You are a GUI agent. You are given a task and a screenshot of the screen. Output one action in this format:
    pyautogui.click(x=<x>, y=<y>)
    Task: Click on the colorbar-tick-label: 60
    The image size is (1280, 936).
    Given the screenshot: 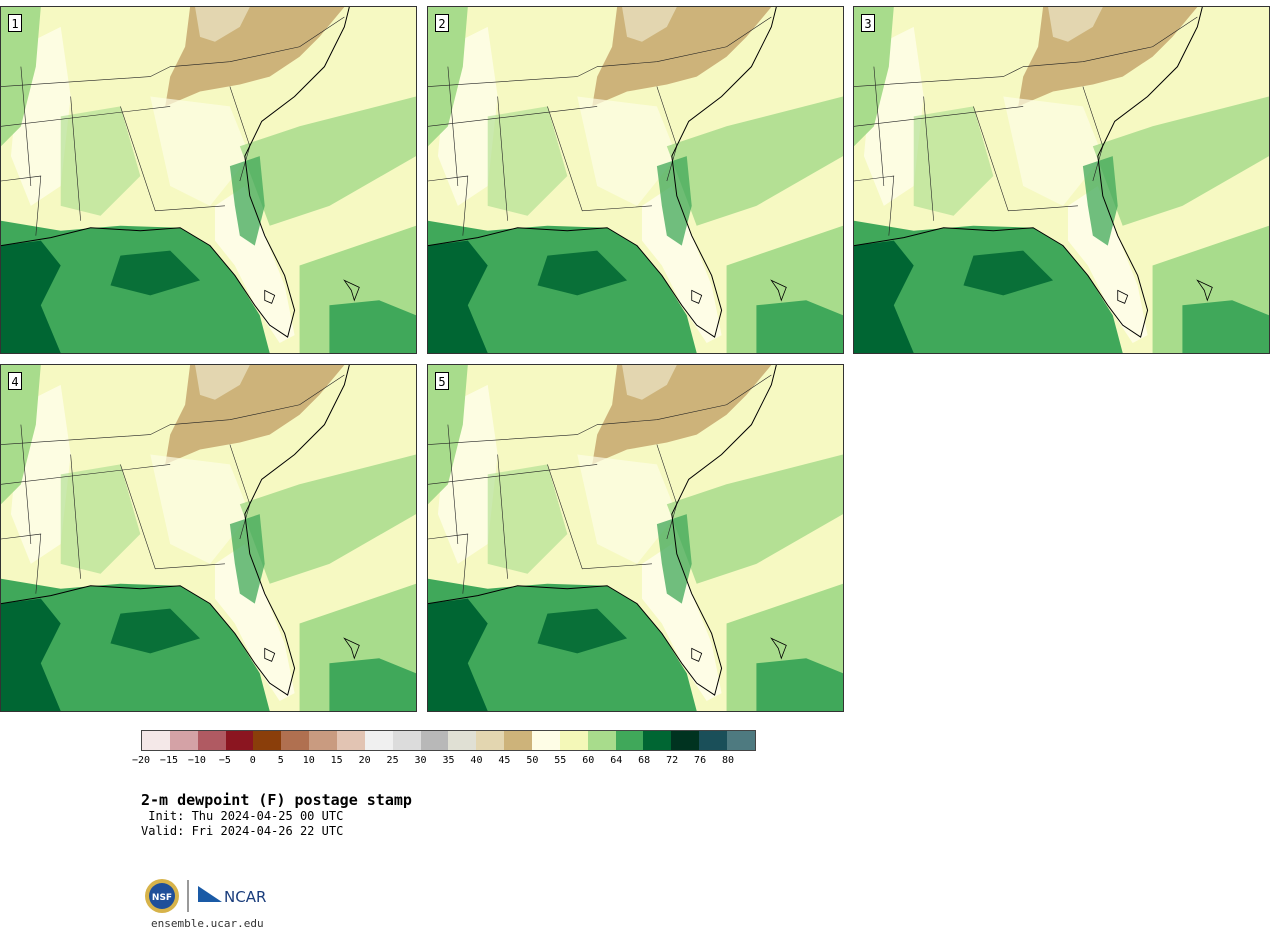 What is the action you would take?
    pyautogui.click(x=588, y=760)
    